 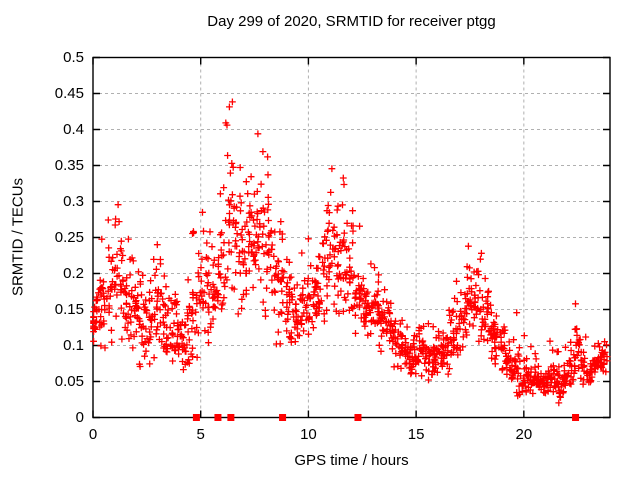 What do you see at coordinates (73, 57) in the screenshot?
I see `y-tick-label: 0.5` at bounding box center [73, 57].